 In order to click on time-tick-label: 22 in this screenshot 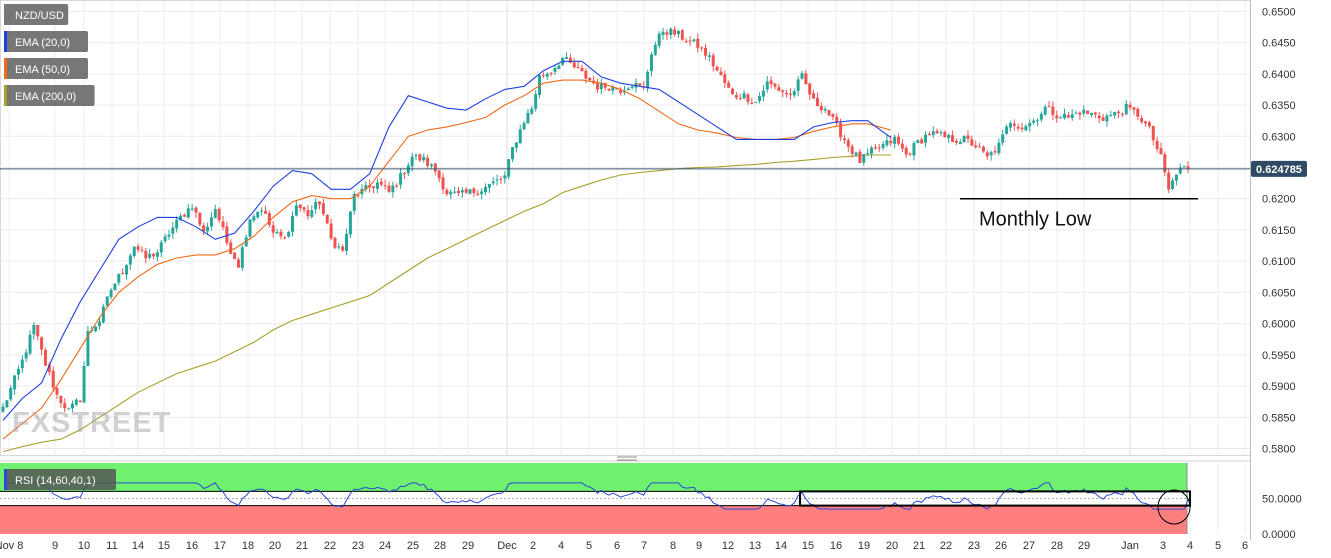, I will do `click(330, 546)`.